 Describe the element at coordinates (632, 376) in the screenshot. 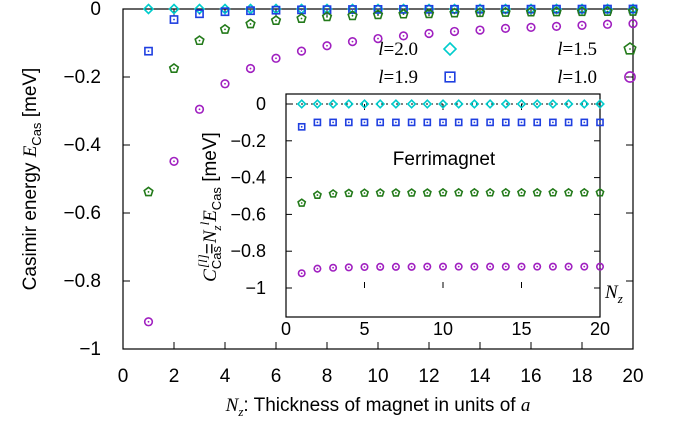

I see `main-x-tick-label: 20` at that location.